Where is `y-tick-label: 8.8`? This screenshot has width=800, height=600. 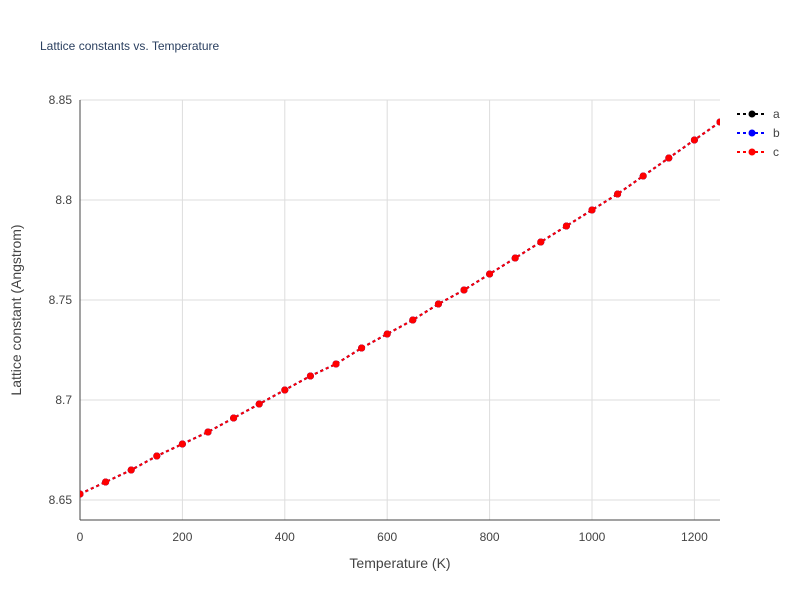 y-tick-label: 8.8 is located at coordinates (63, 200).